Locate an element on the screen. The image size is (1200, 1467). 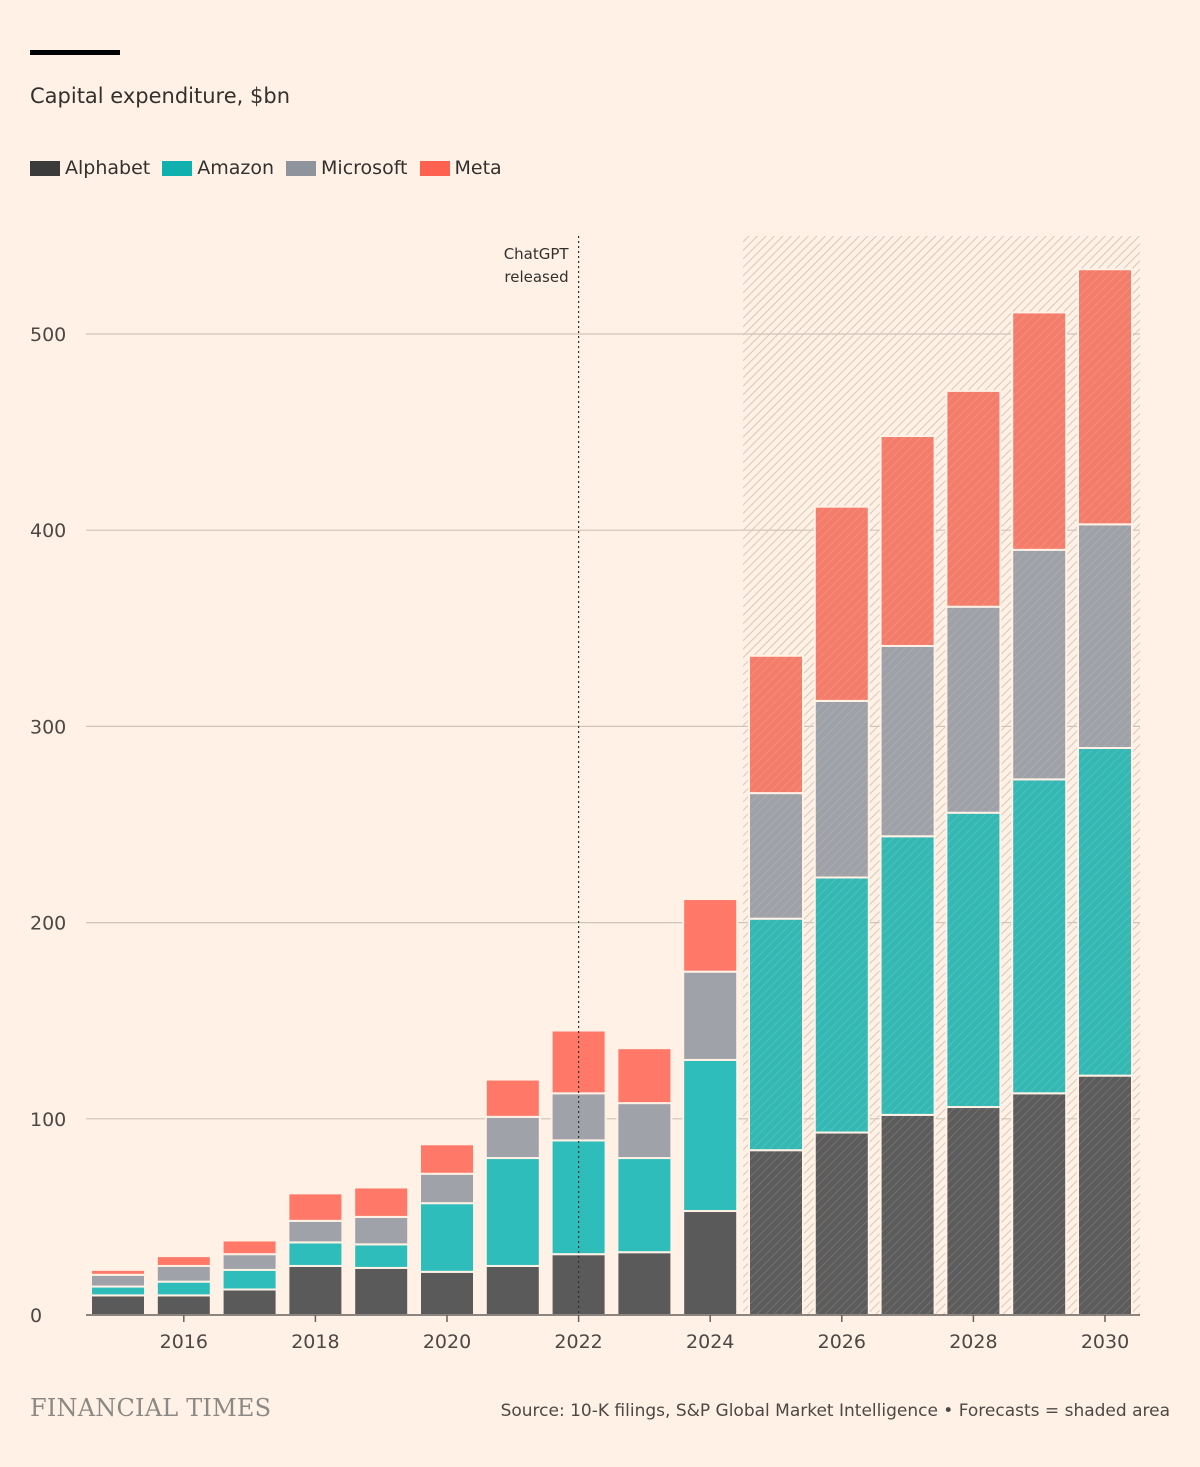
bar-microsoft-2021 is located at coordinates (512, 1137).